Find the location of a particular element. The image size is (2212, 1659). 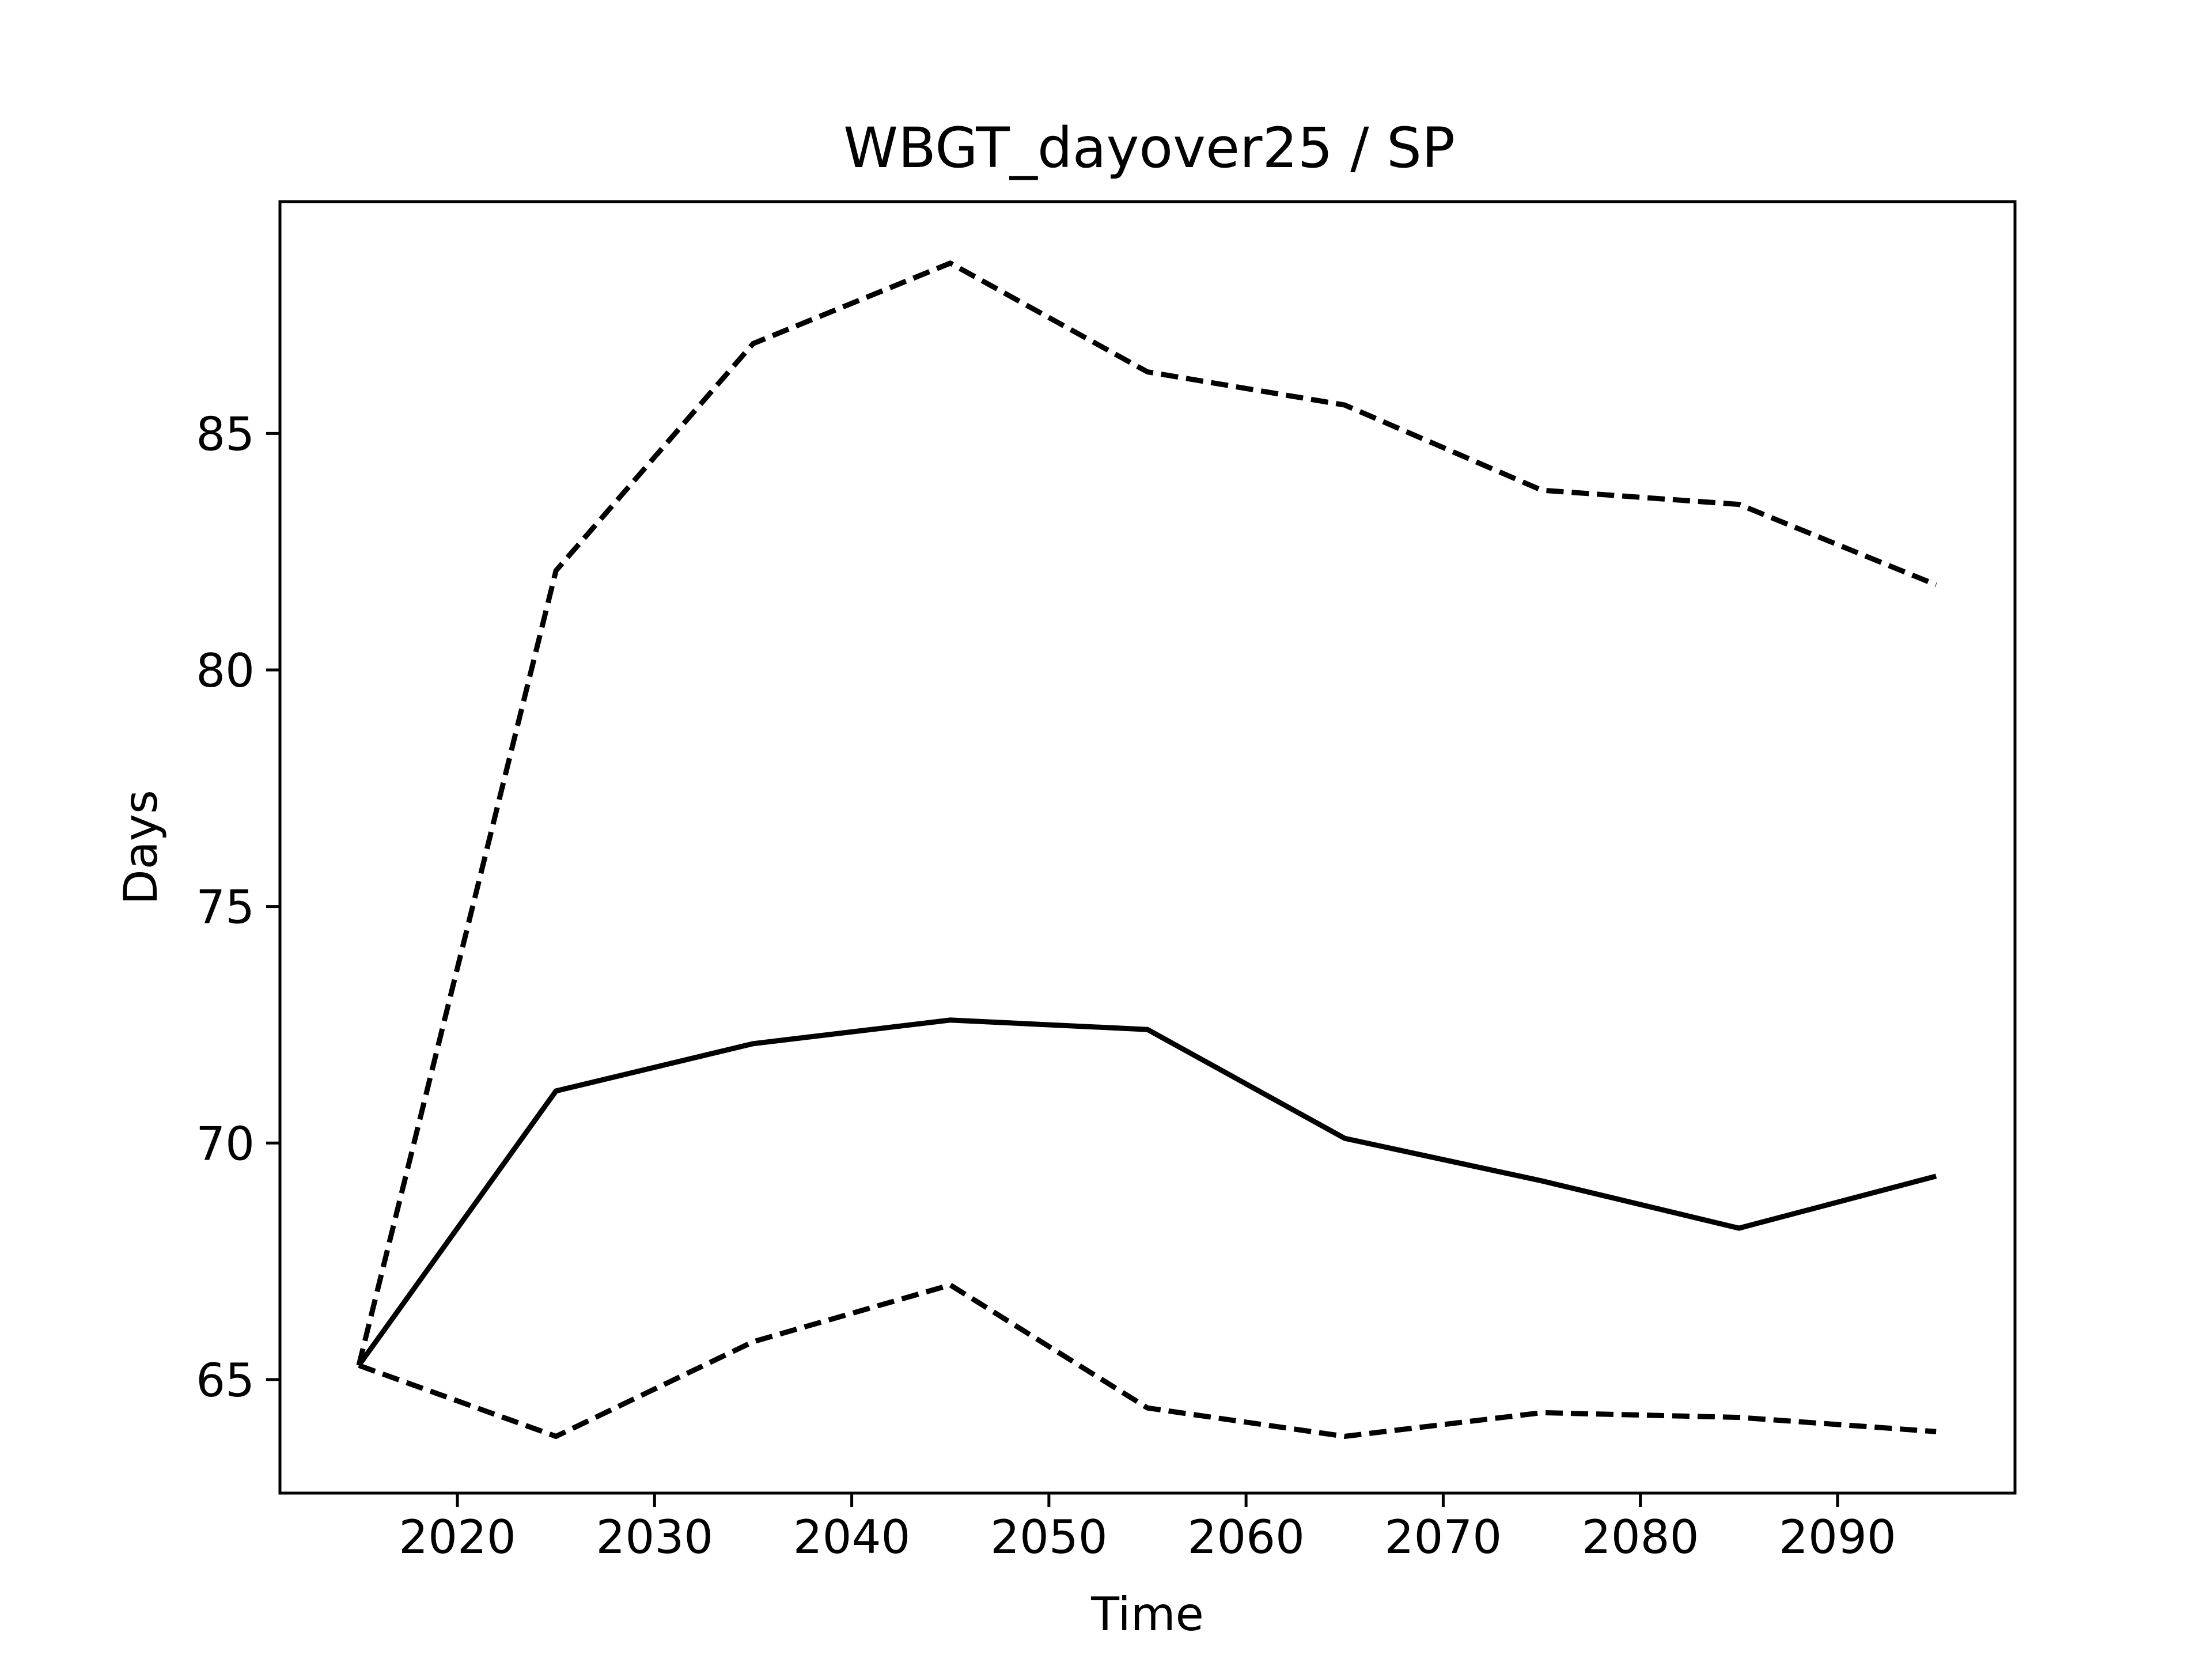

y-tick-label: 70 is located at coordinates (225, 1144).